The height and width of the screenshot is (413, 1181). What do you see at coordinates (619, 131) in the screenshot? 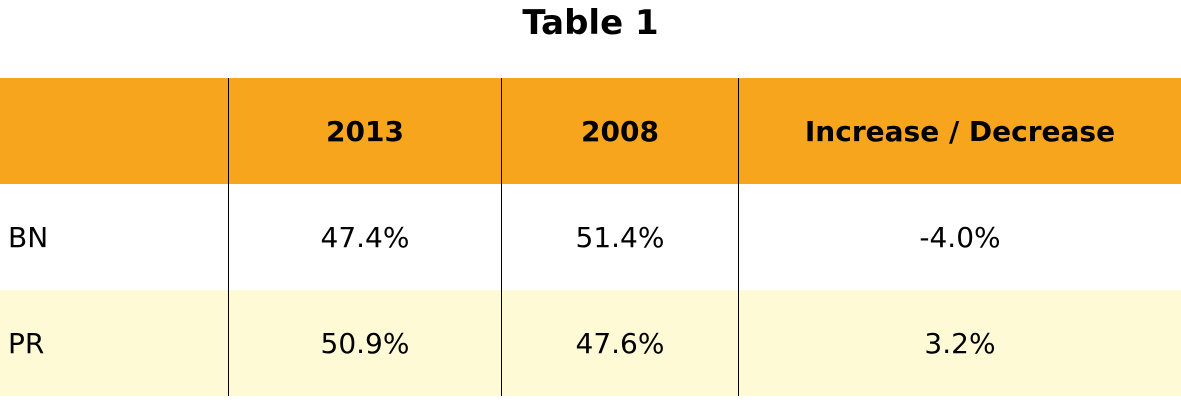
I see `header-cell: 2008` at bounding box center [619, 131].